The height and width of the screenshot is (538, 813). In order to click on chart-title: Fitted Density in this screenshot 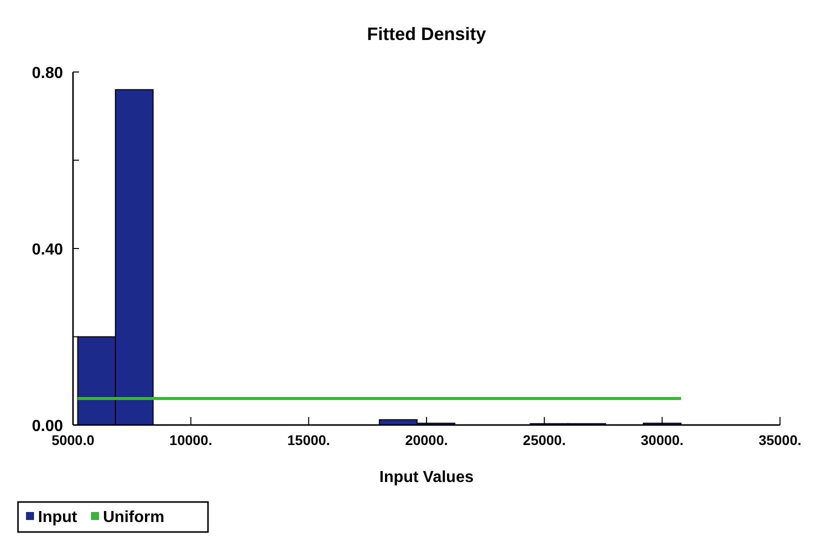, I will do `click(426, 34)`.